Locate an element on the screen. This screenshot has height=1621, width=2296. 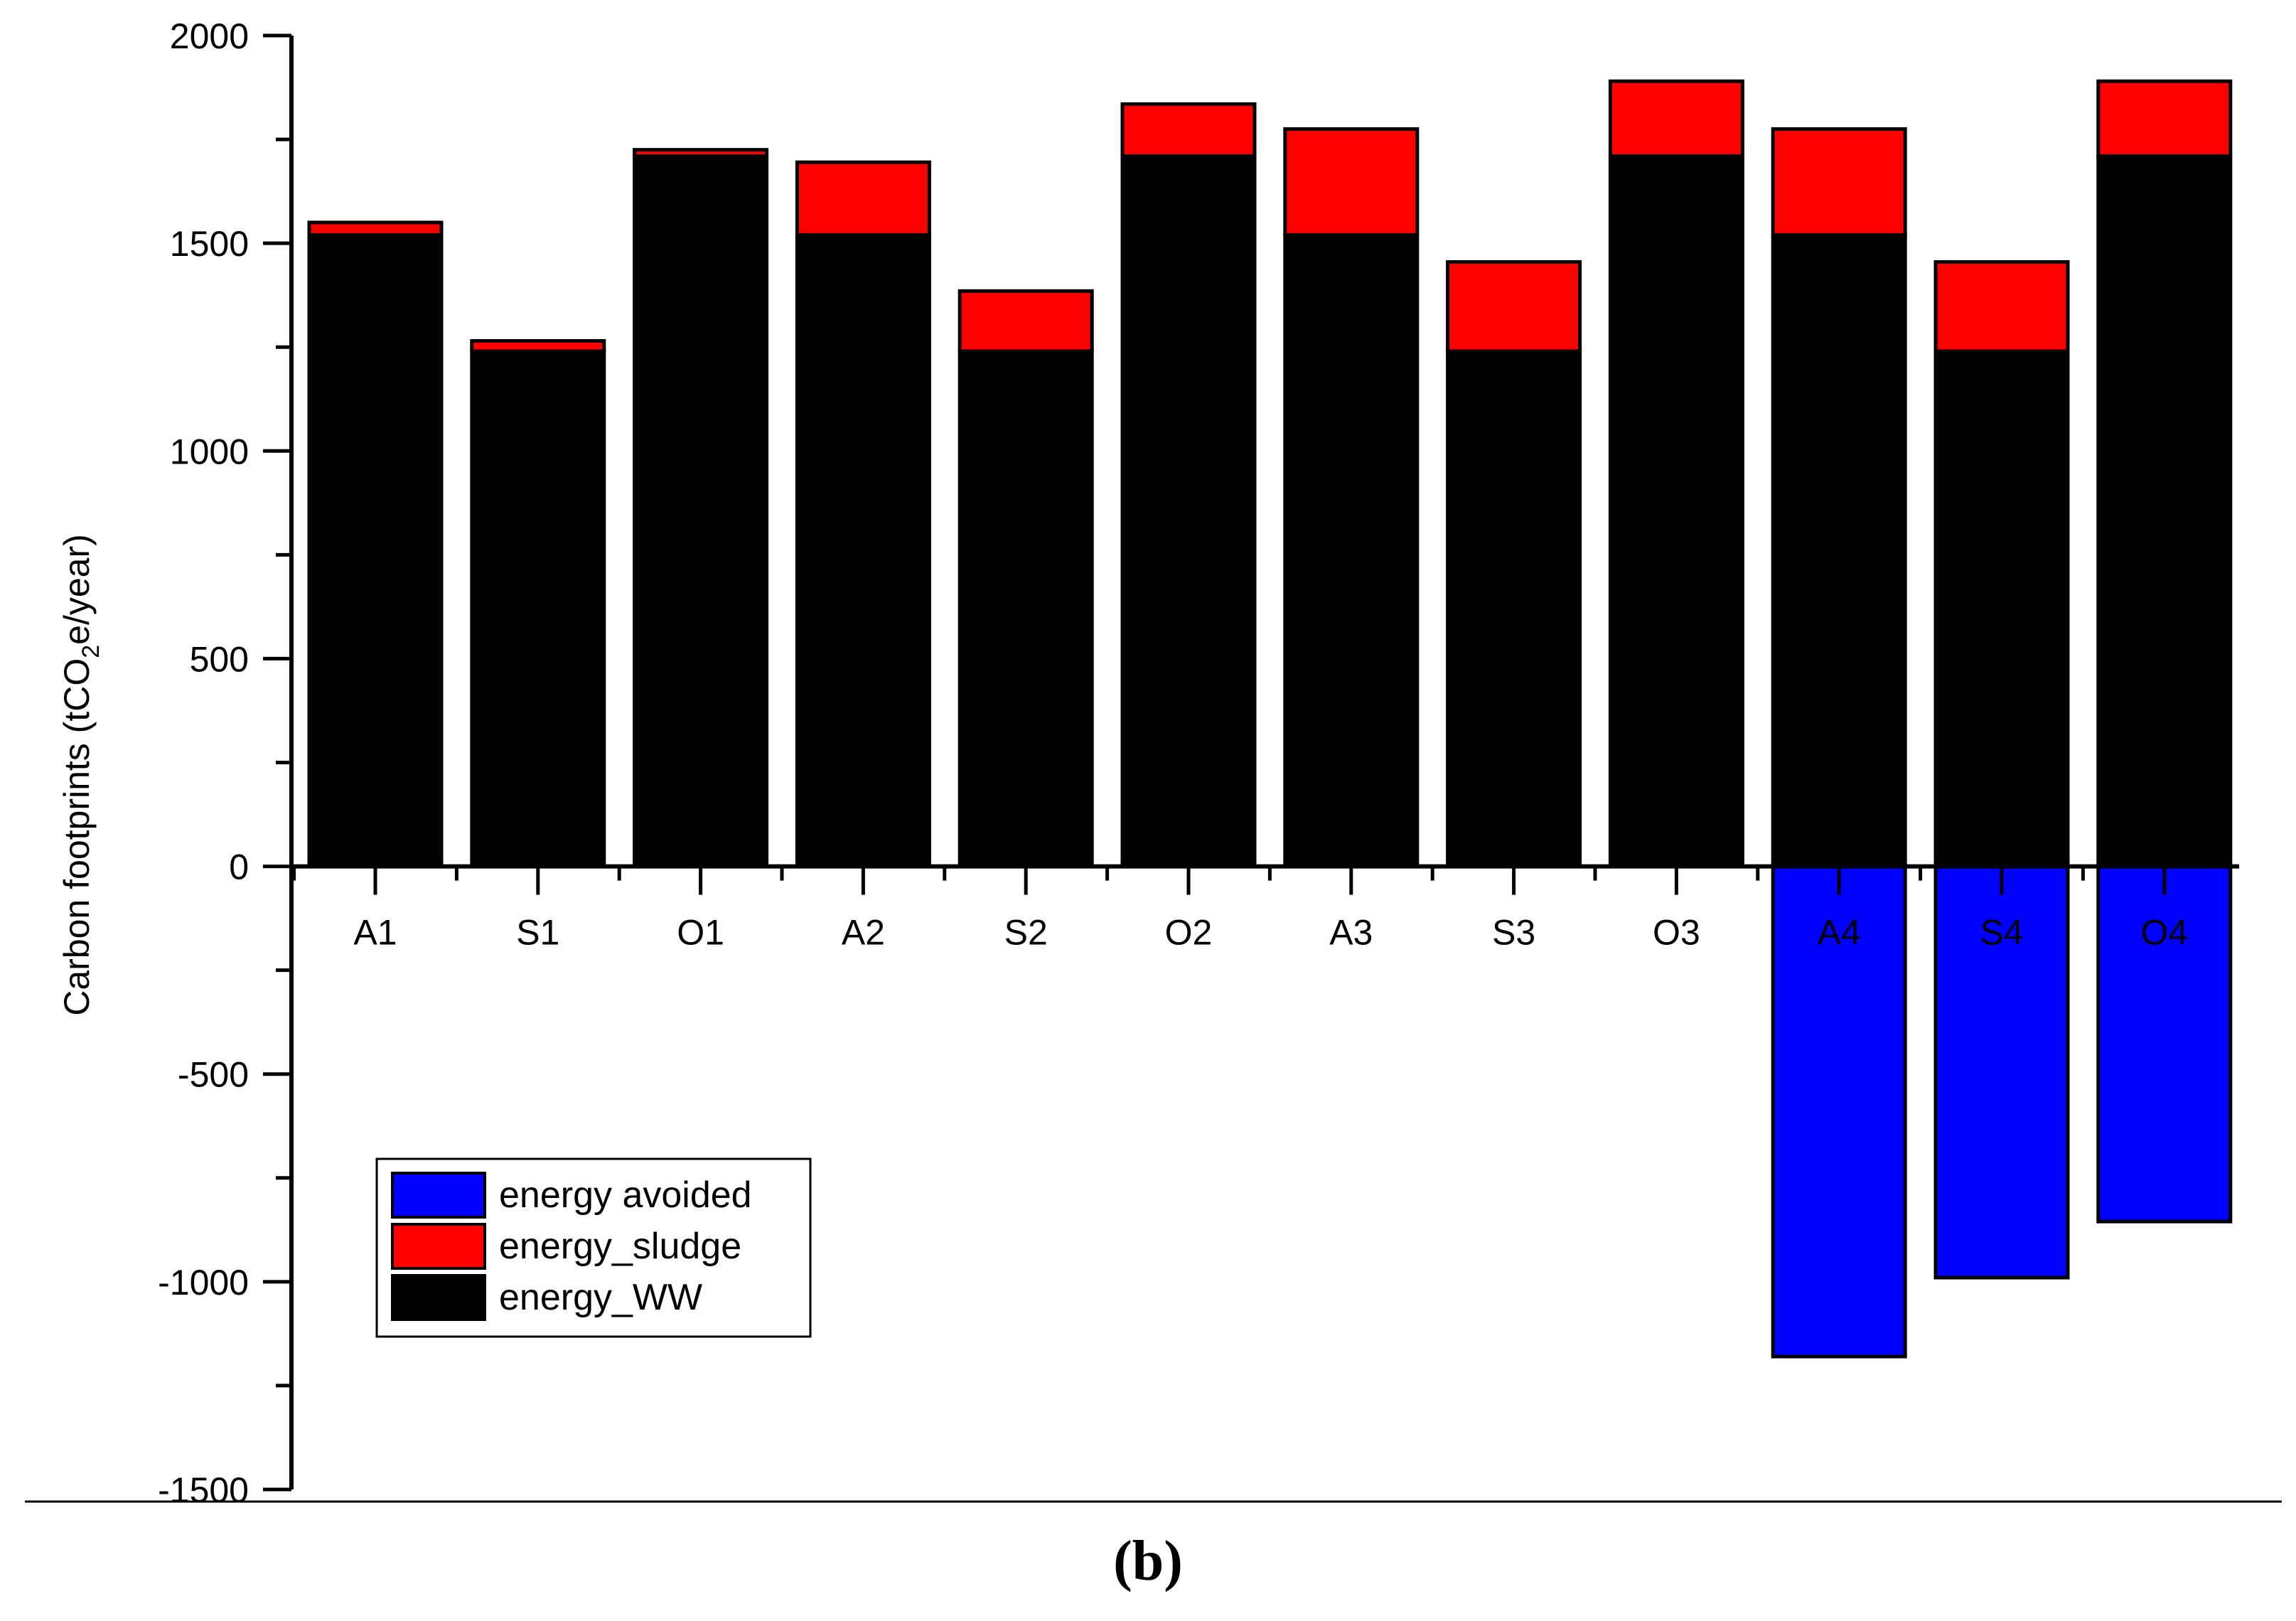
bar-energy-sludge-s4 is located at coordinates (2001, 307).